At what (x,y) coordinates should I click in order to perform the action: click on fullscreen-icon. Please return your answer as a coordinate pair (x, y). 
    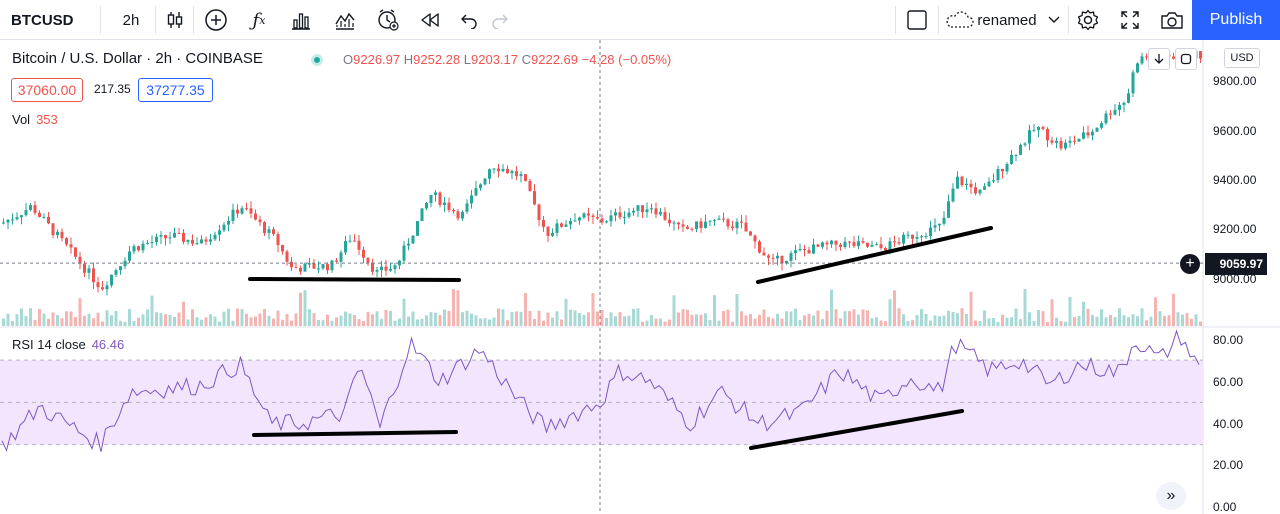
    Looking at the image, I should click on (1130, 20).